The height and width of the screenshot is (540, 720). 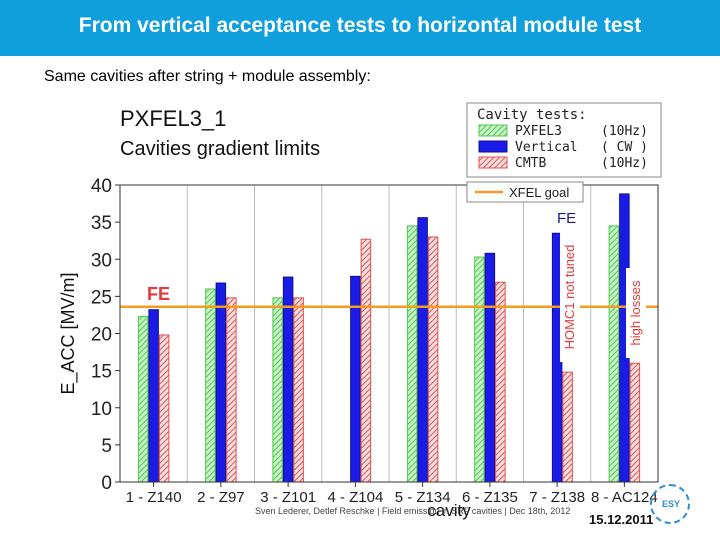 I want to click on x-tick-label: 3 - Z101, so click(x=288, y=497).